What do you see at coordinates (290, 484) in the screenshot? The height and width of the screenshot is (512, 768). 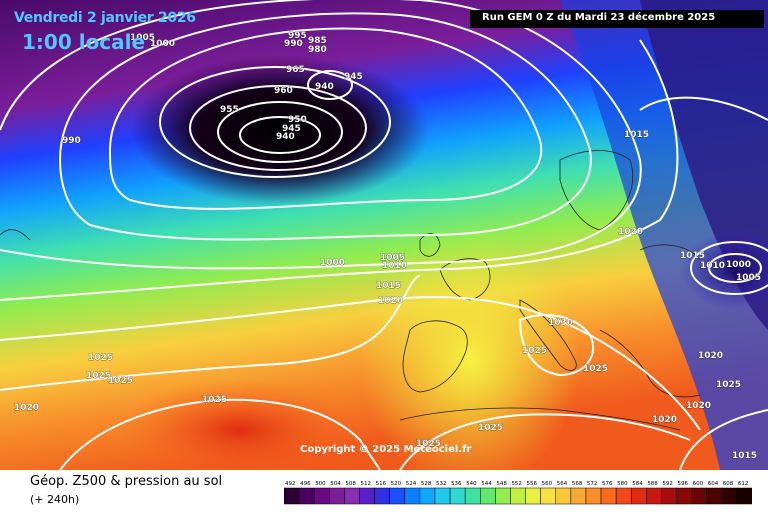 I see `legend-tick-label: 492` at bounding box center [290, 484].